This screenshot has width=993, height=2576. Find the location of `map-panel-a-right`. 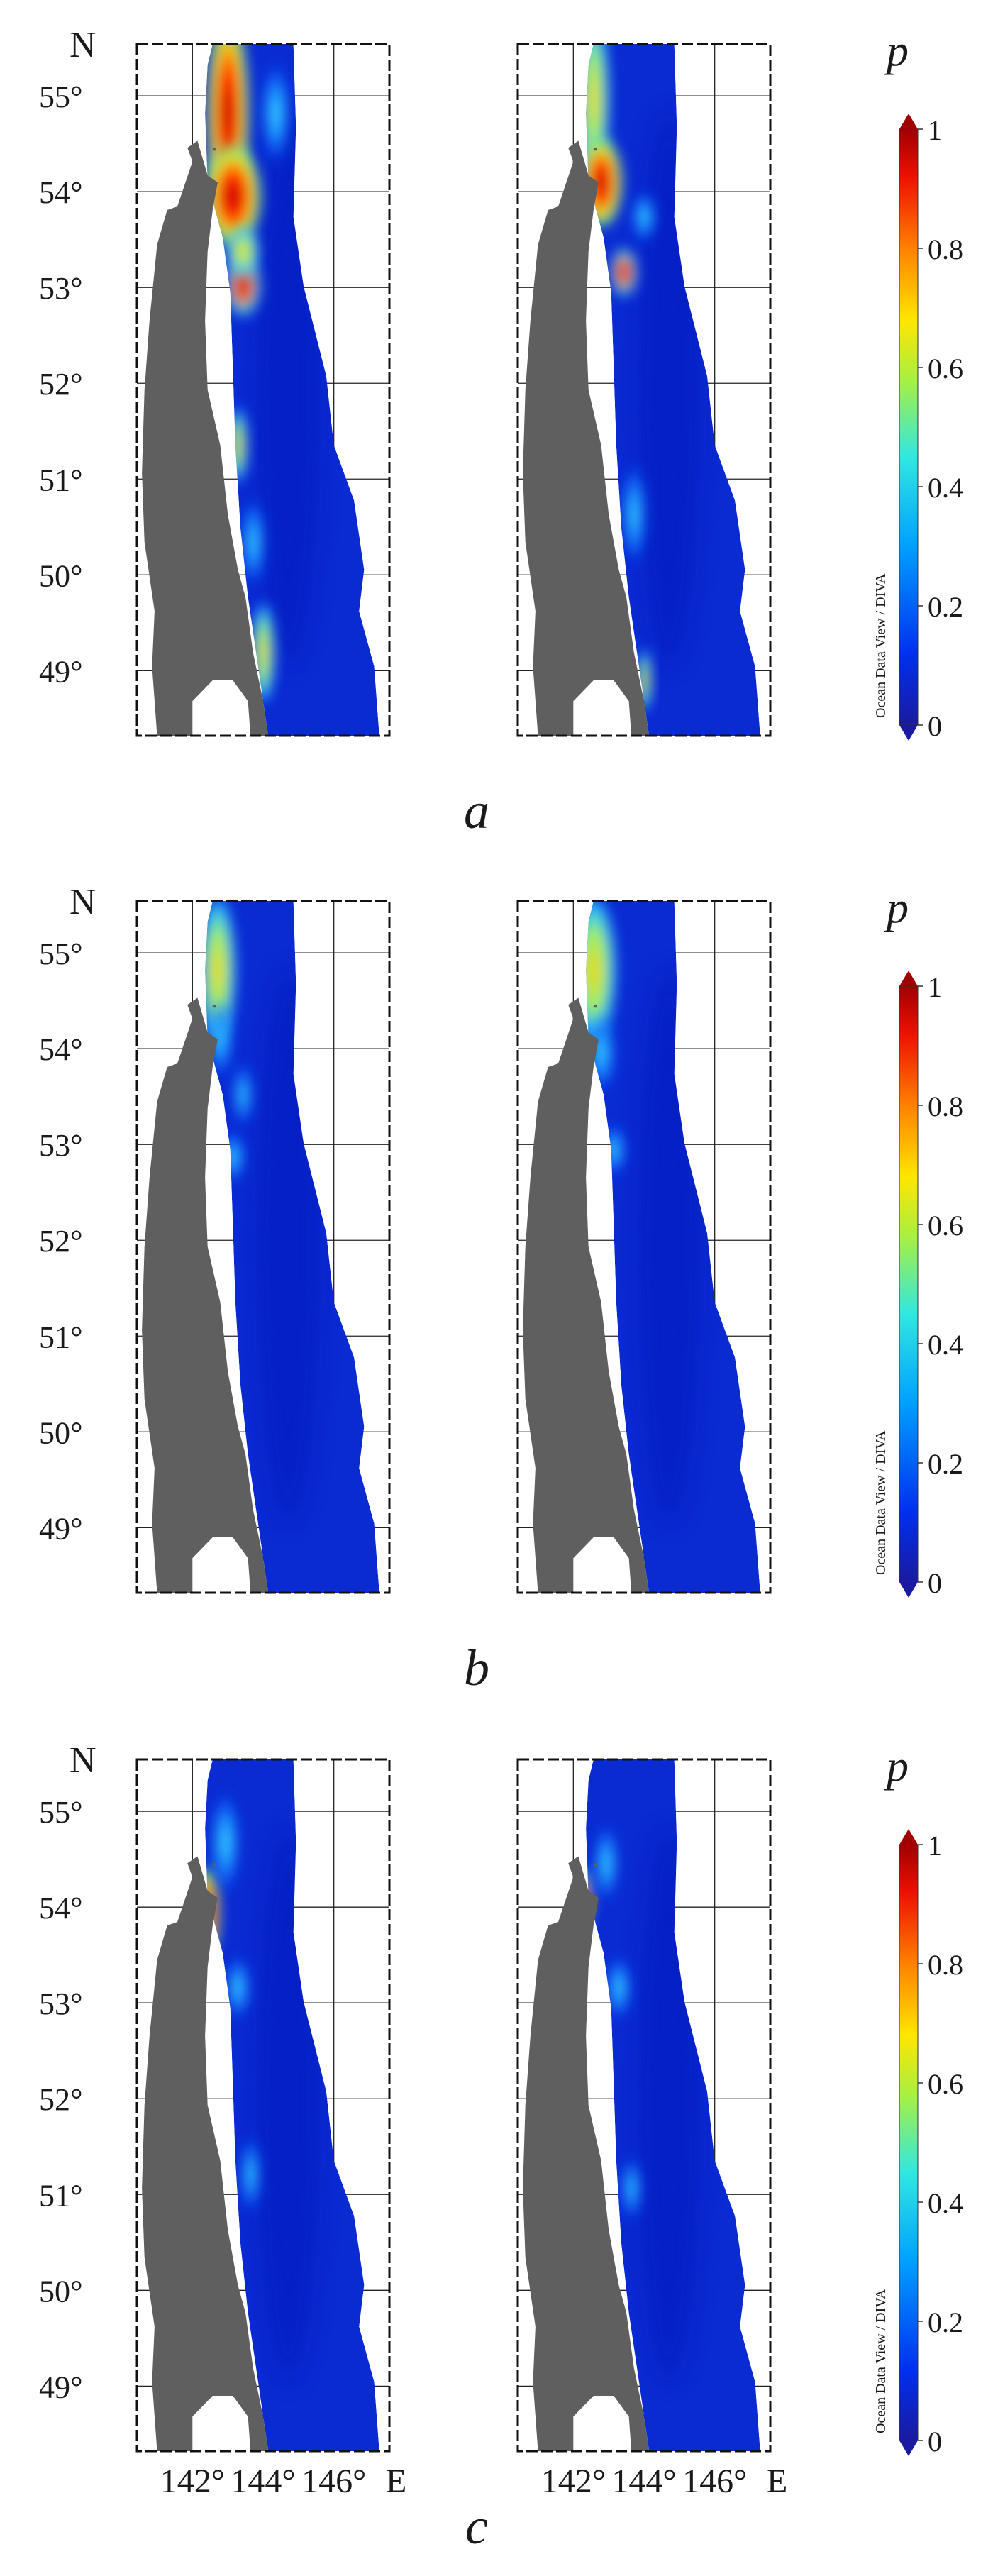

map-panel-a-right is located at coordinates (644, 390).